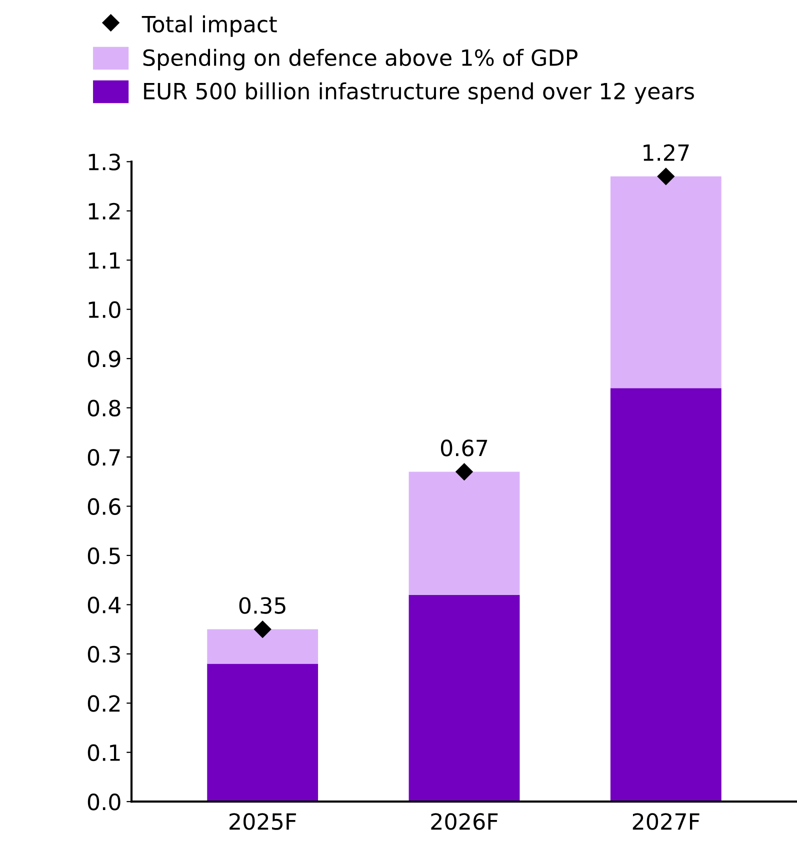 This screenshot has height=842, width=797. What do you see at coordinates (262, 605) in the screenshot?
I see `data-label: 0.35` at bounding box center [262, 605].